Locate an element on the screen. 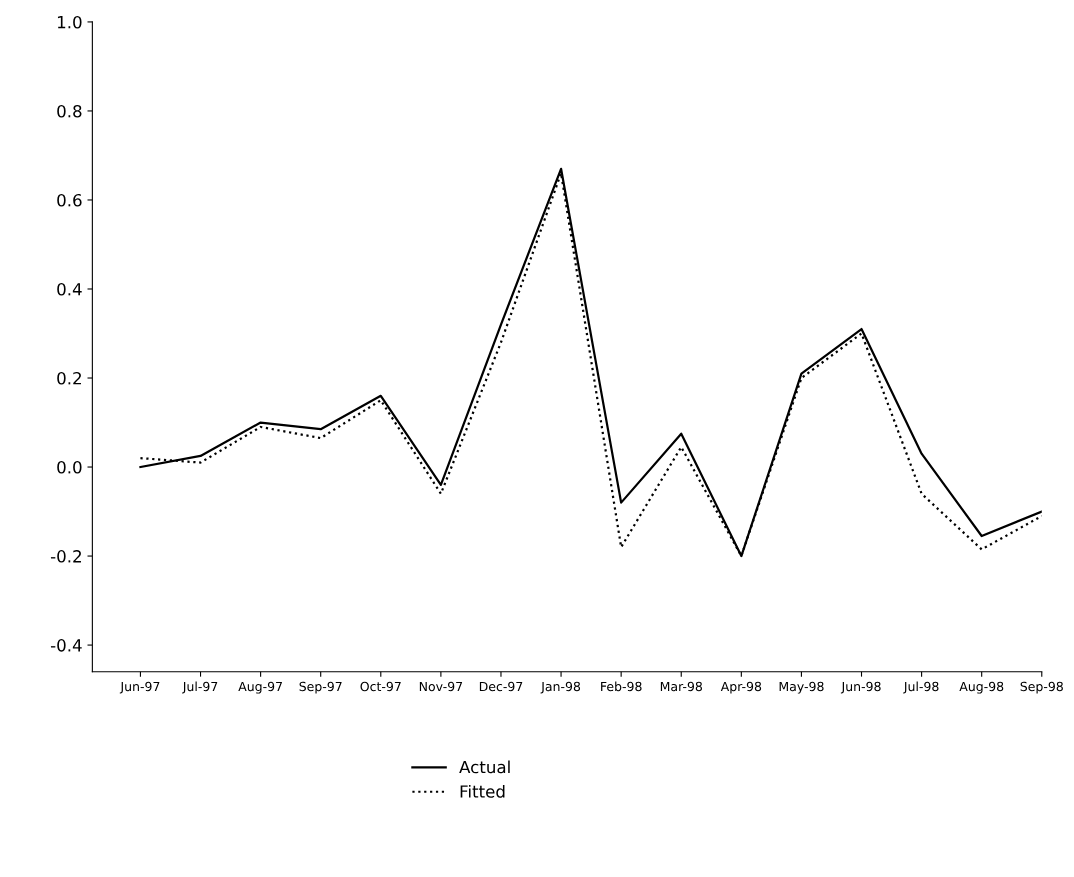 The image size is (1074, 877). x-tick-label: Jul-97 is located at coordinates (200, 687).